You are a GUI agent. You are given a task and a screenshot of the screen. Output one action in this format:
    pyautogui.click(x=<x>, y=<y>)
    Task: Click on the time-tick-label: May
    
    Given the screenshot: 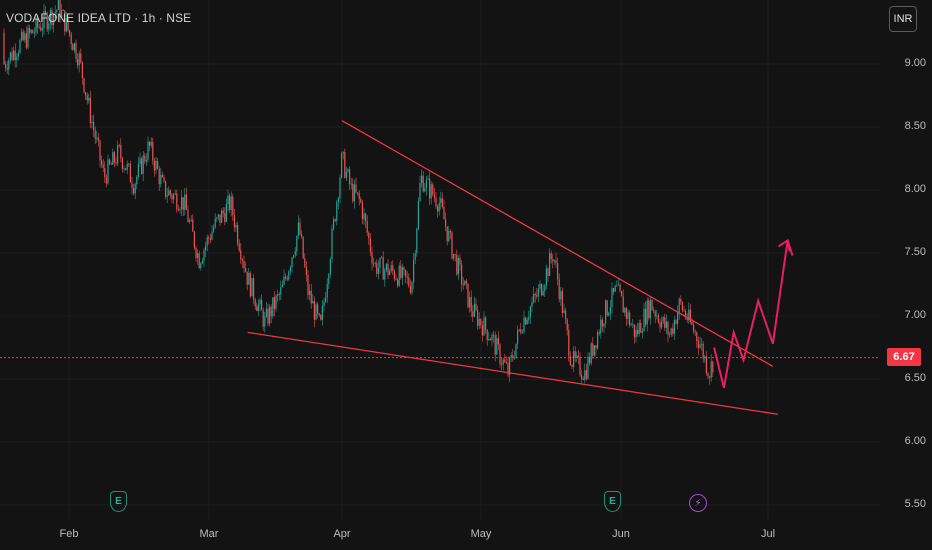 What is the action you would take?
    pyautogui.click(x=481, y=534)
    